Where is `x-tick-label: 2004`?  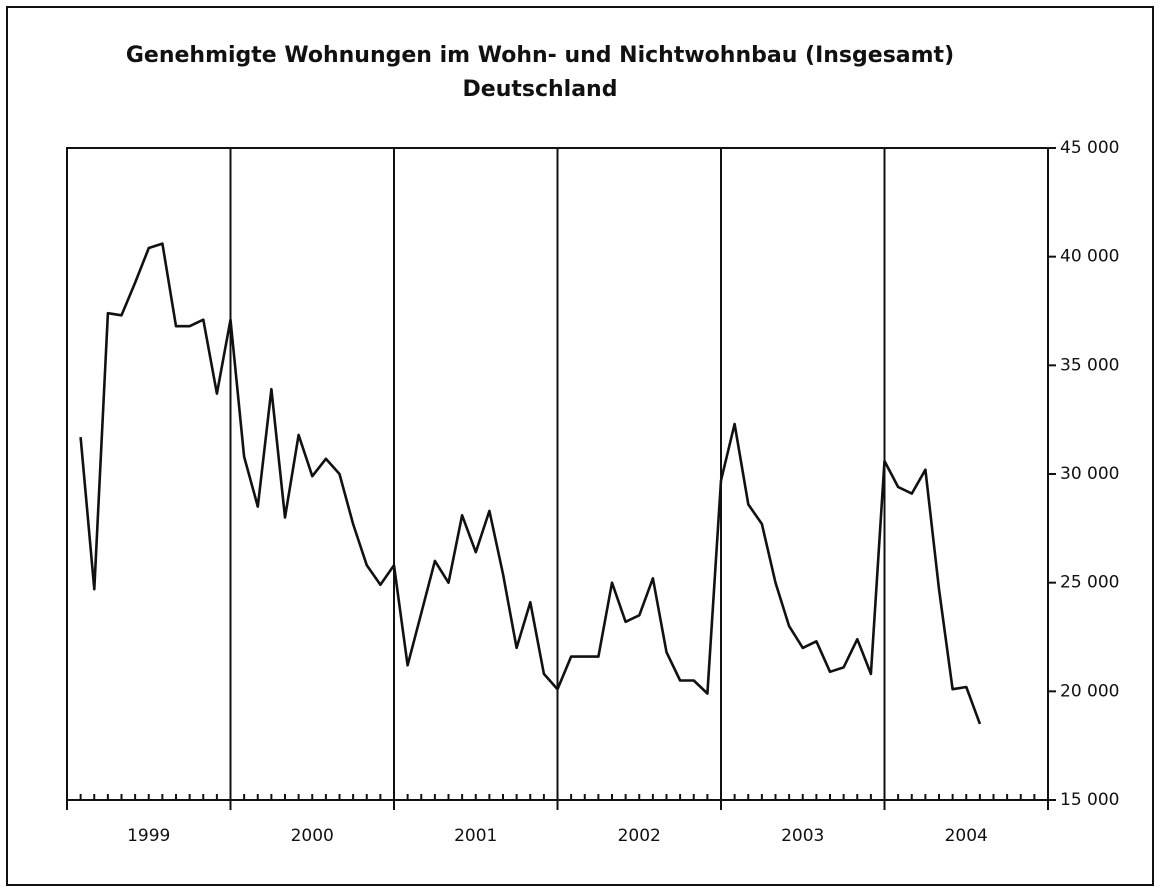
x-tick-label: 2004 is located at coordinates (966, 836).